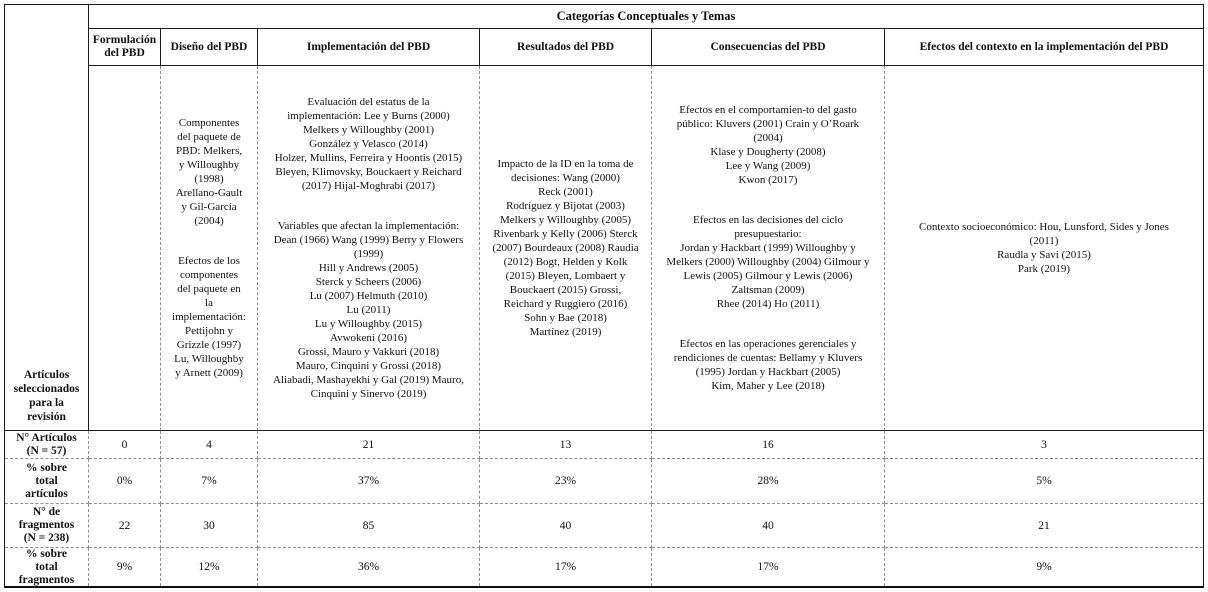  I want to click on row-label-pct-fragmentos: % sobre total fragmentos, so click(47, 567).